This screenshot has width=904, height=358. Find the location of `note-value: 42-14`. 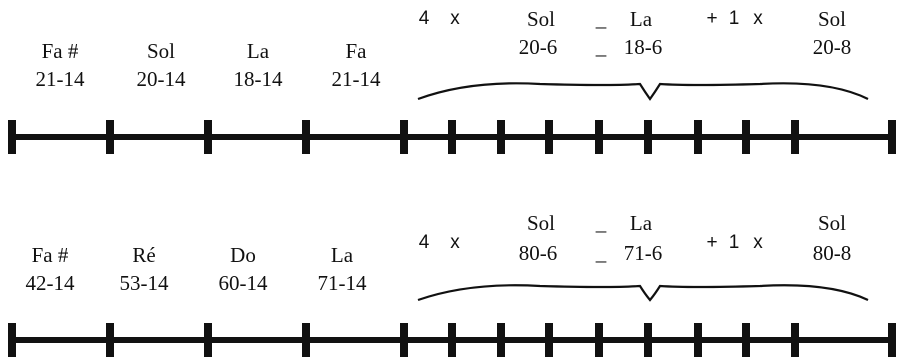

note-value: 42-14 is located at coordinates (50, 283).